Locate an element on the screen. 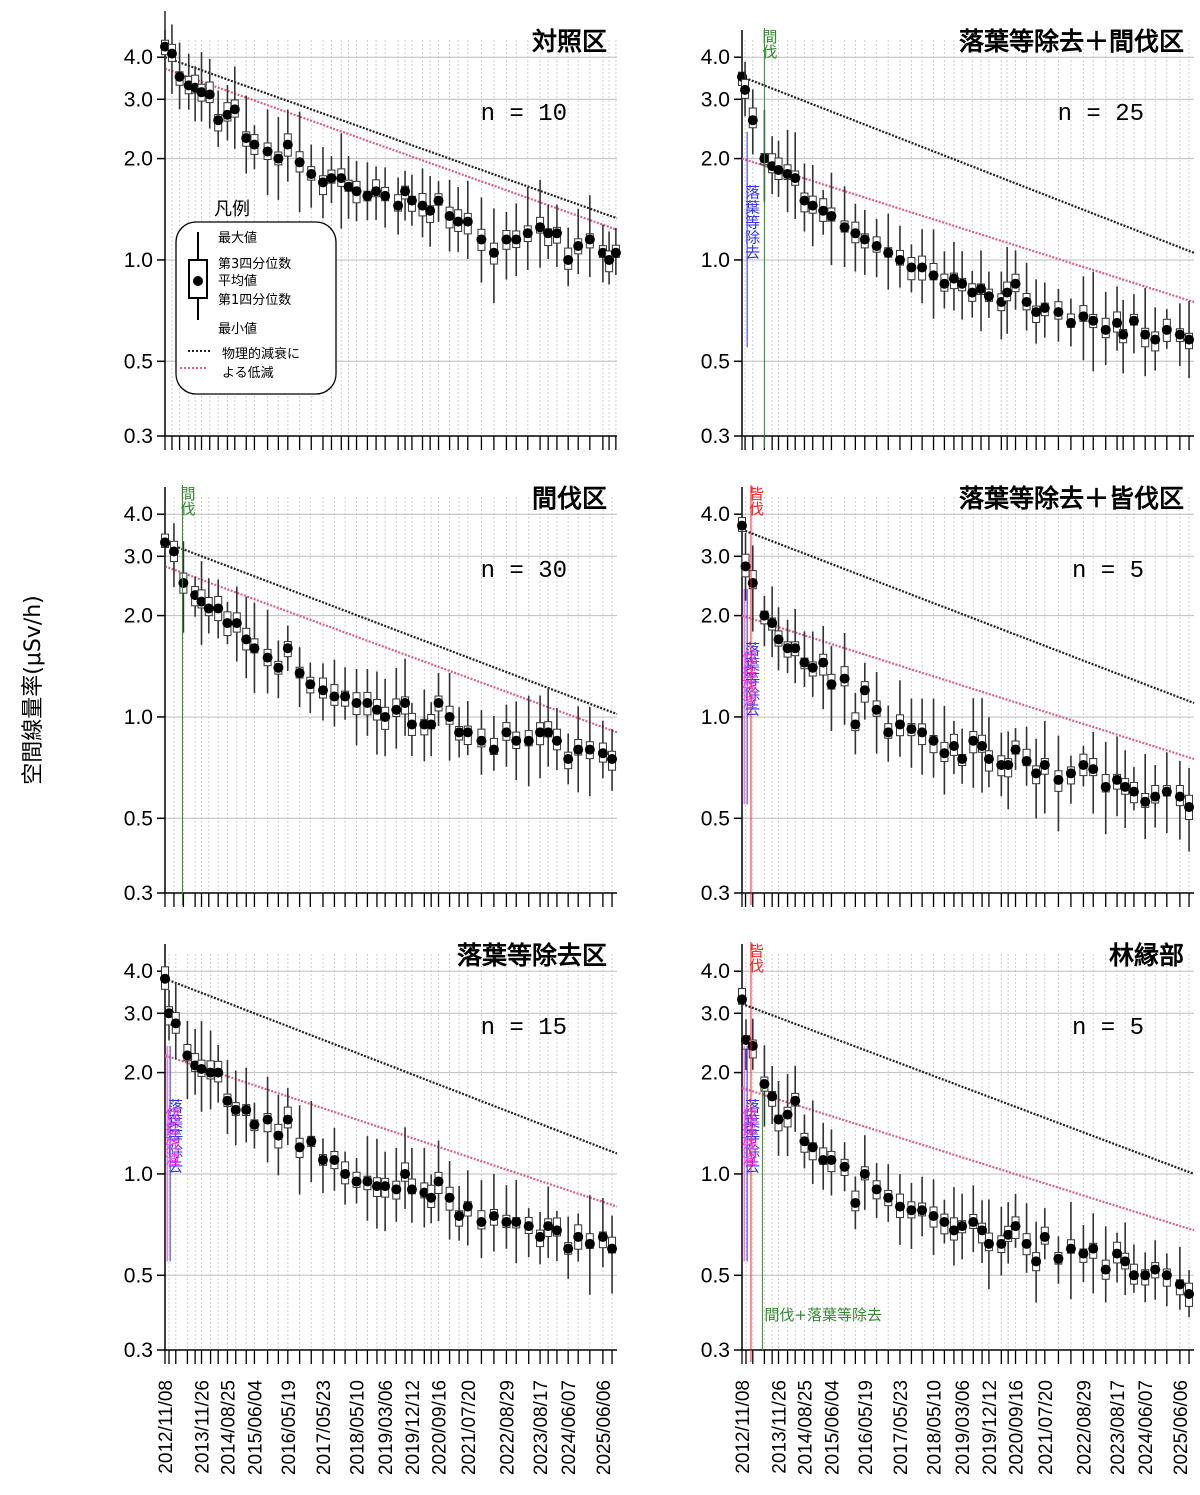  x-tick-label: 2018/05/10 is located at coordinates (935, 1427).